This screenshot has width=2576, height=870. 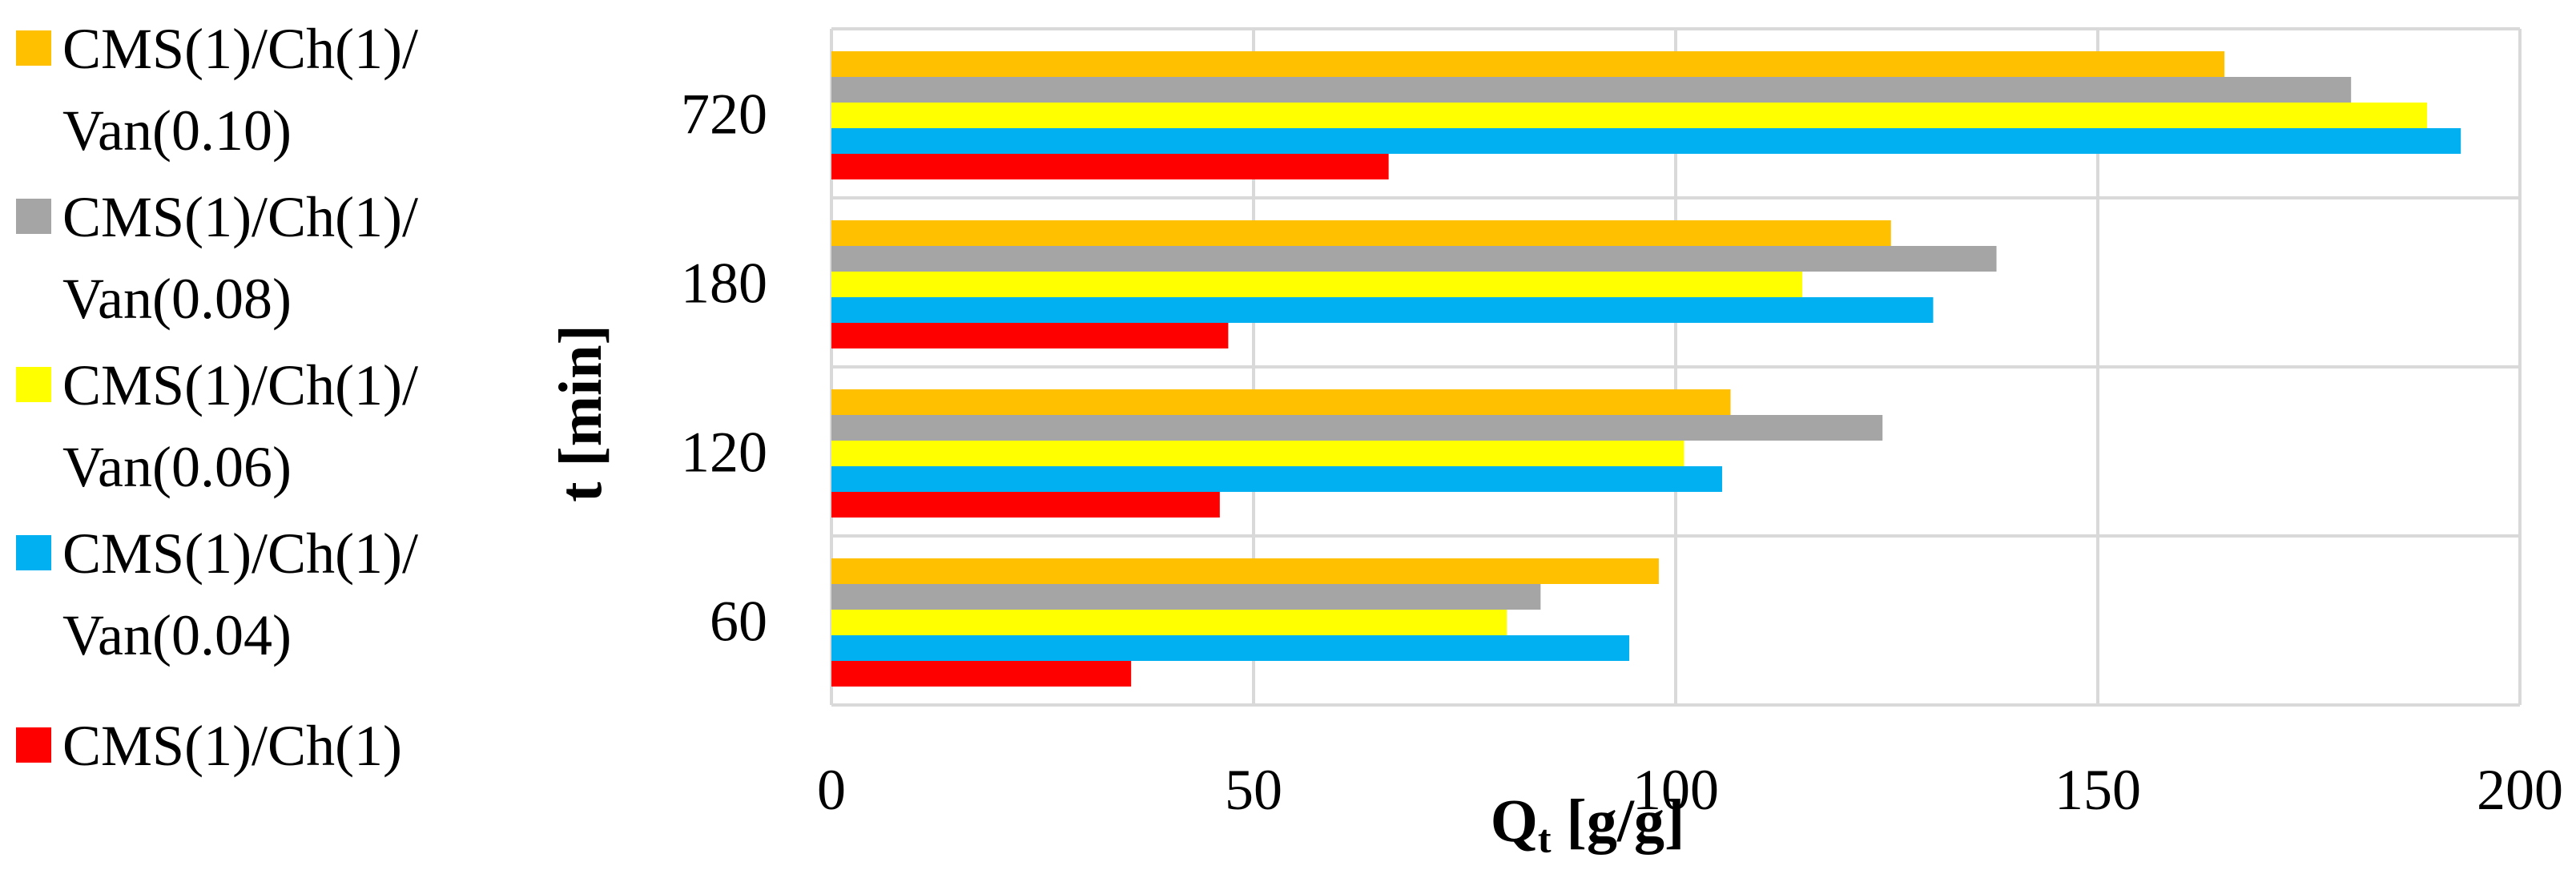 I want to click on legend-label-5-line1: CMS(1)/Ch(1), so click(x=232, y=746).